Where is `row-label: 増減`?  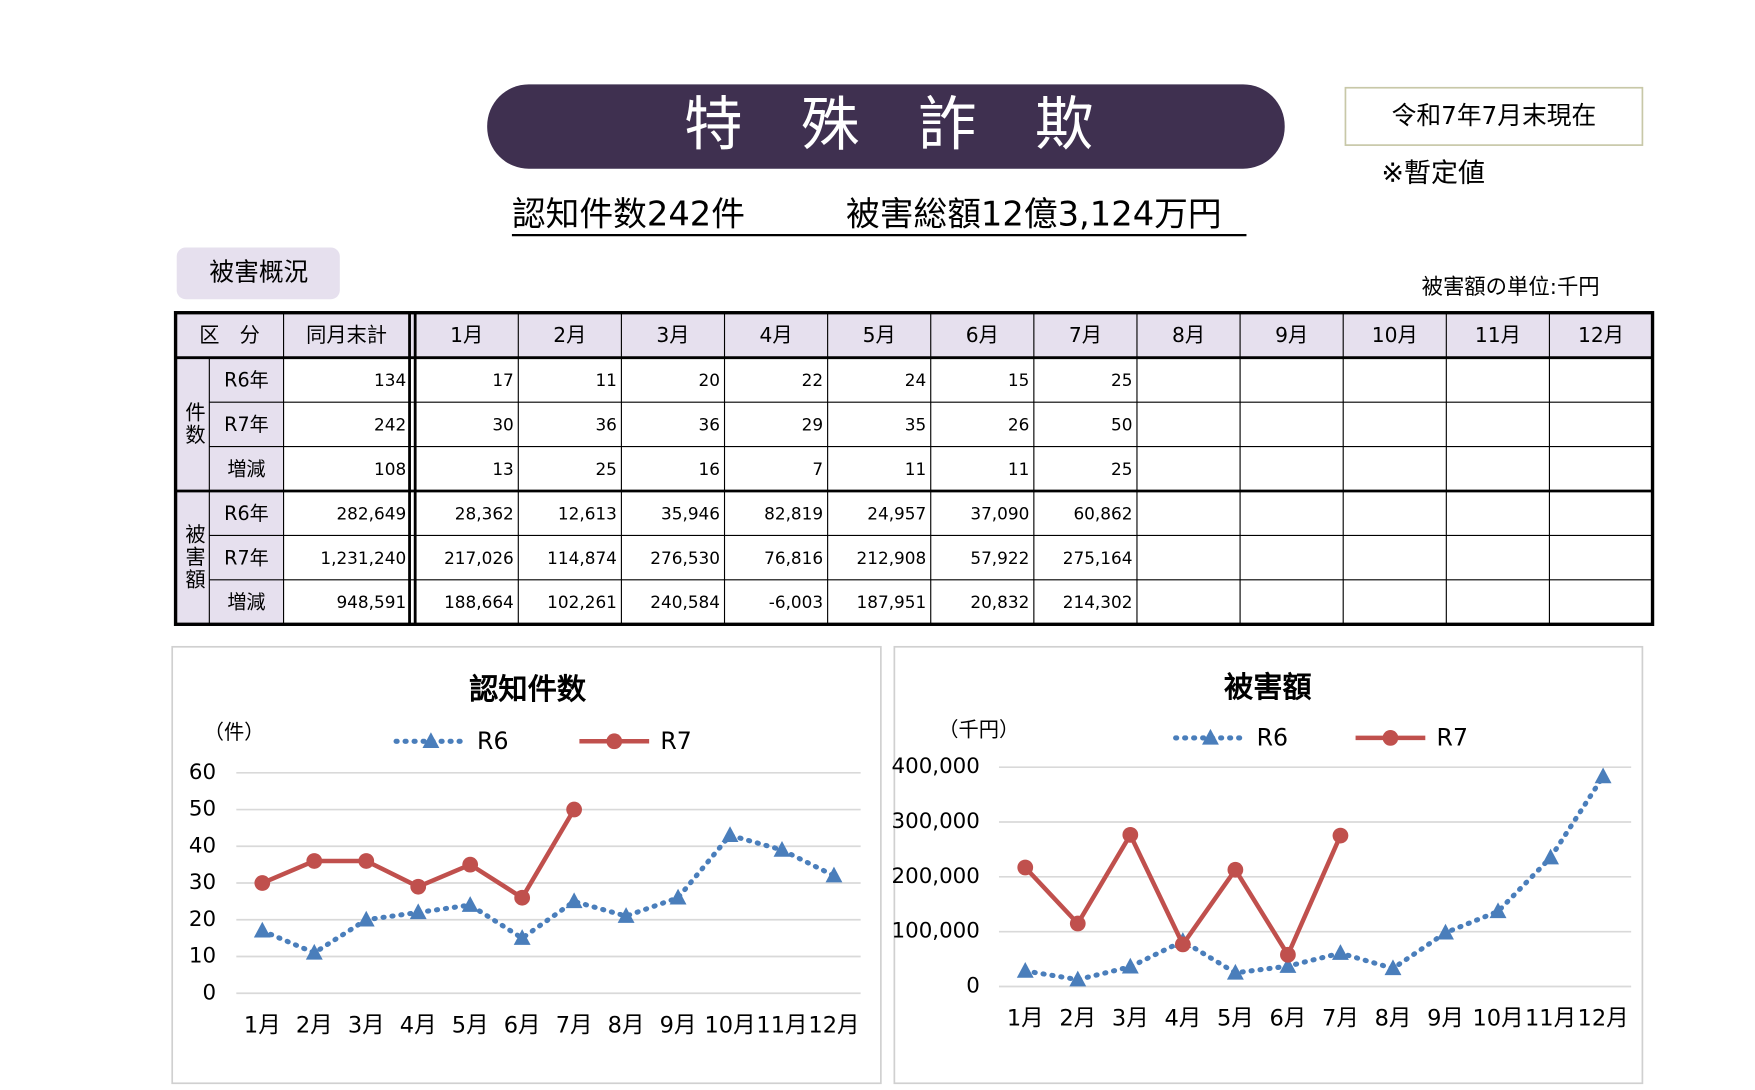
row-label: 増減 is located at coordinates (246, 468).